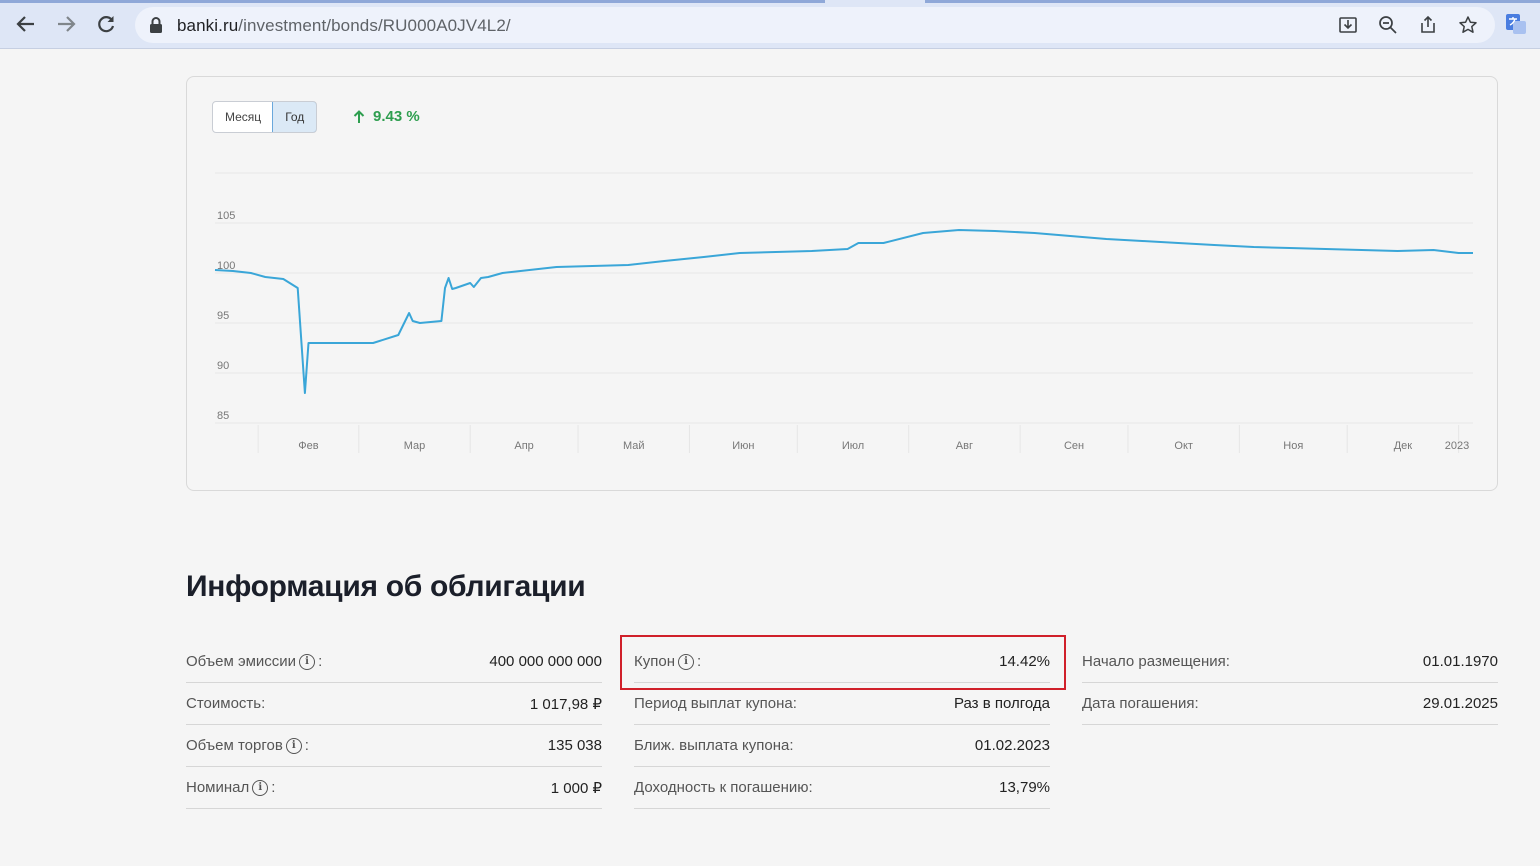 The width and height of the screenshot is (1540, 866). What do you see at coordinates (66, 24) in the screenshot?
I see `forward-arrow-icon` at bounding box center [66, 24].